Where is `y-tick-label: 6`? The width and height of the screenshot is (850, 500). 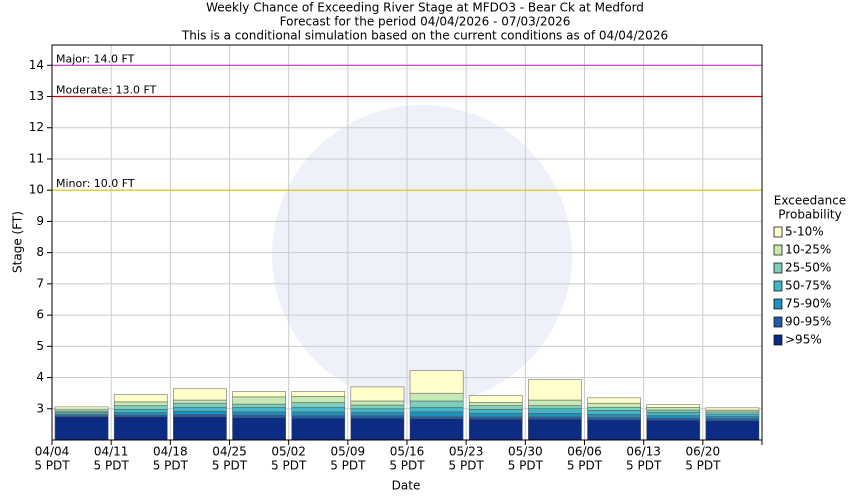
y-tick-label: 6 is located at coordinates (40, 315).